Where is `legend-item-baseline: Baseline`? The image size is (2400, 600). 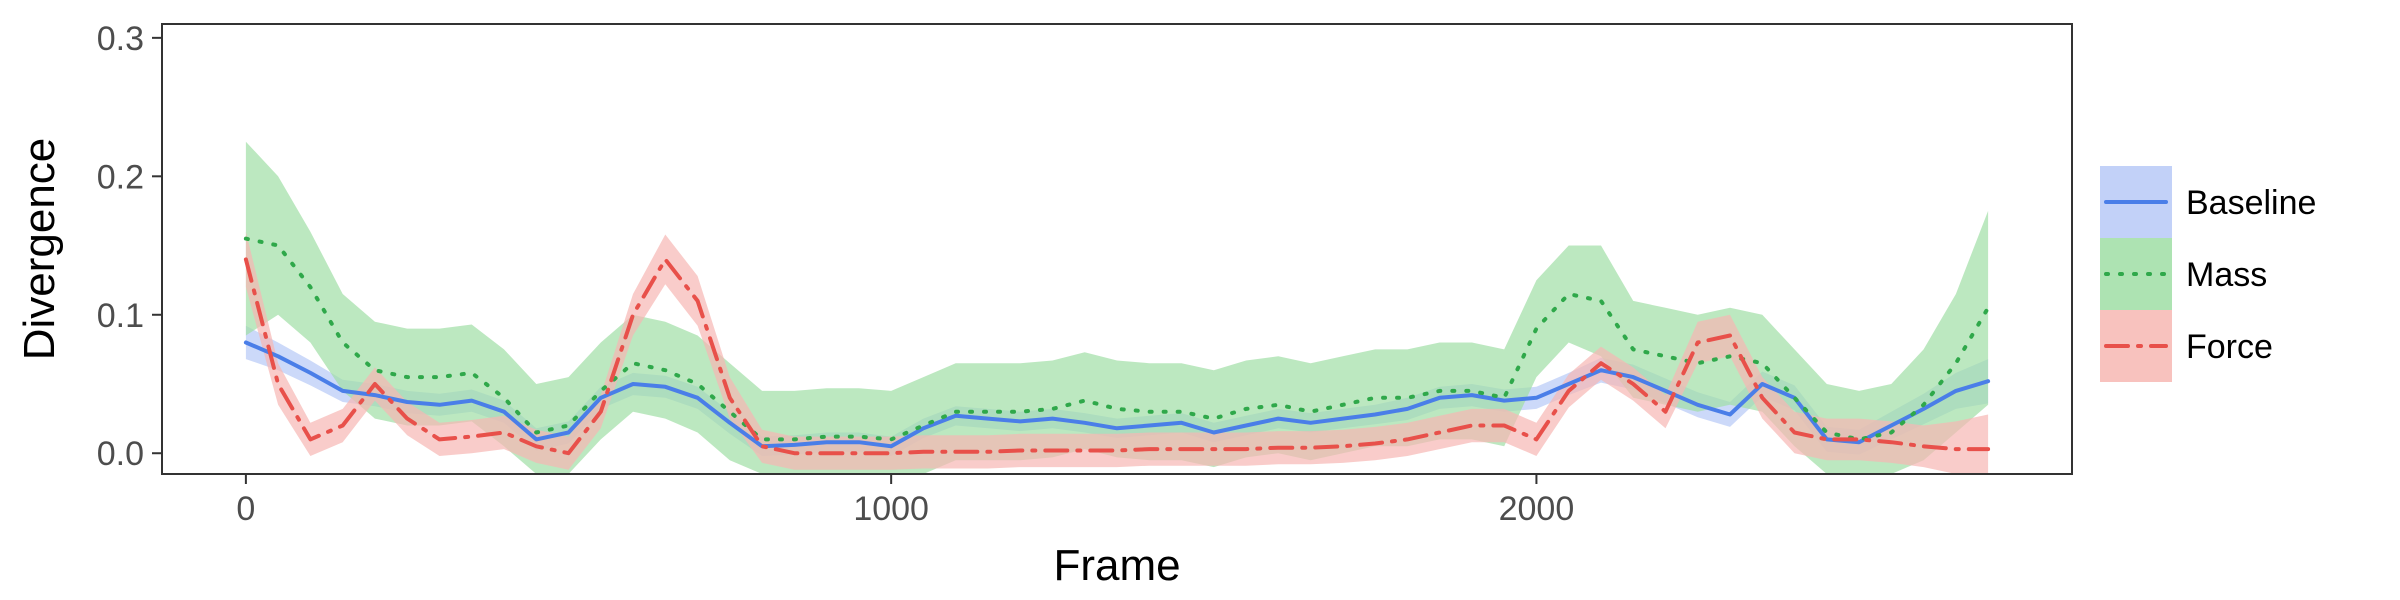 legend-item-baseline: Baseline is located at coordinates (2208, 202).